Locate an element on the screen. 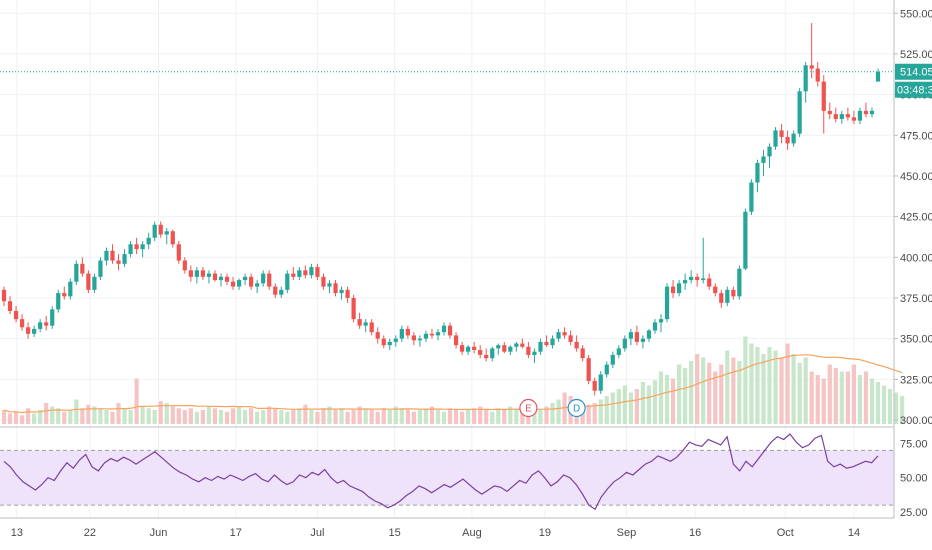  rsi-line is located at coordinates (441, 472).